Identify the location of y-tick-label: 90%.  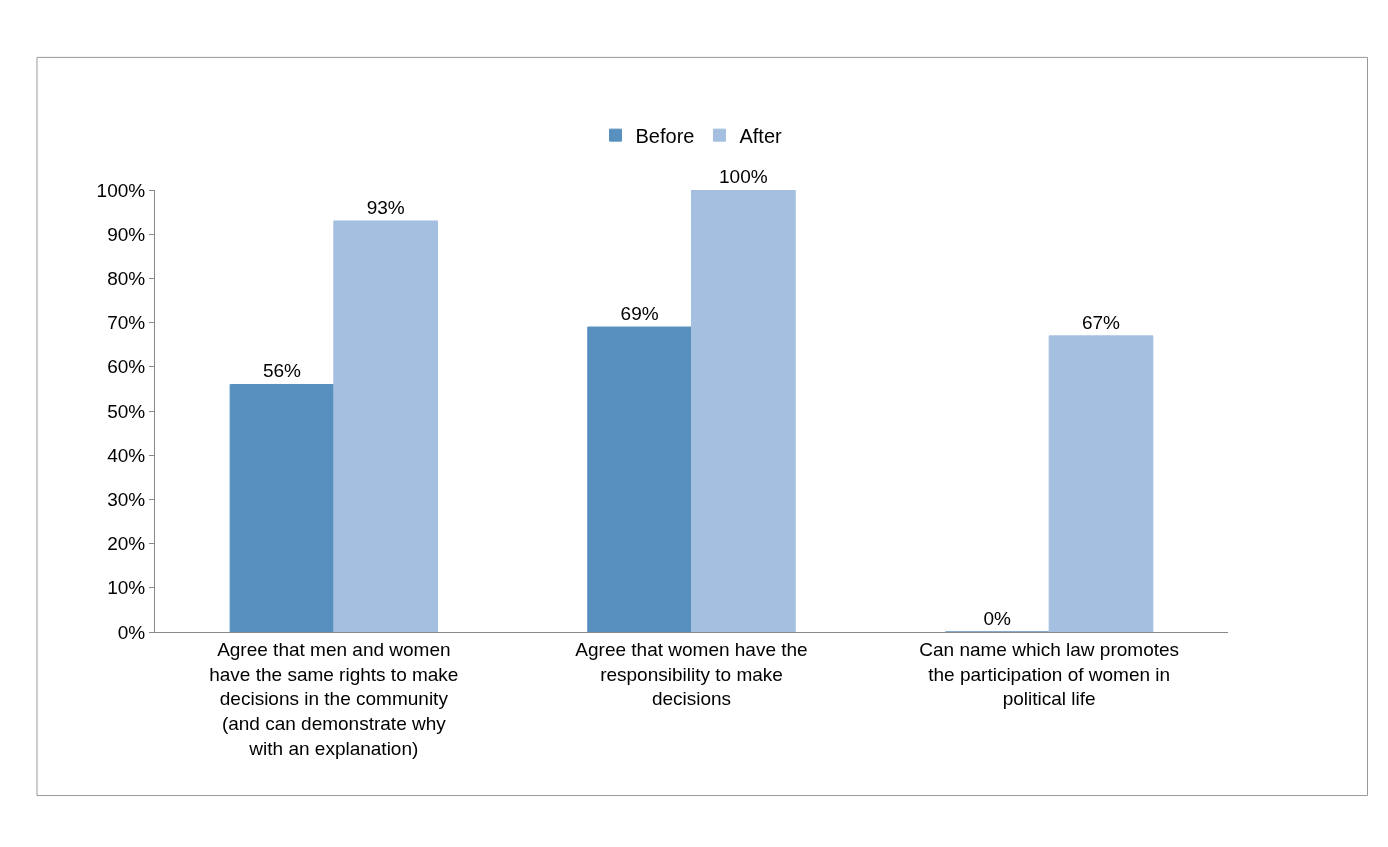
(126, 234).